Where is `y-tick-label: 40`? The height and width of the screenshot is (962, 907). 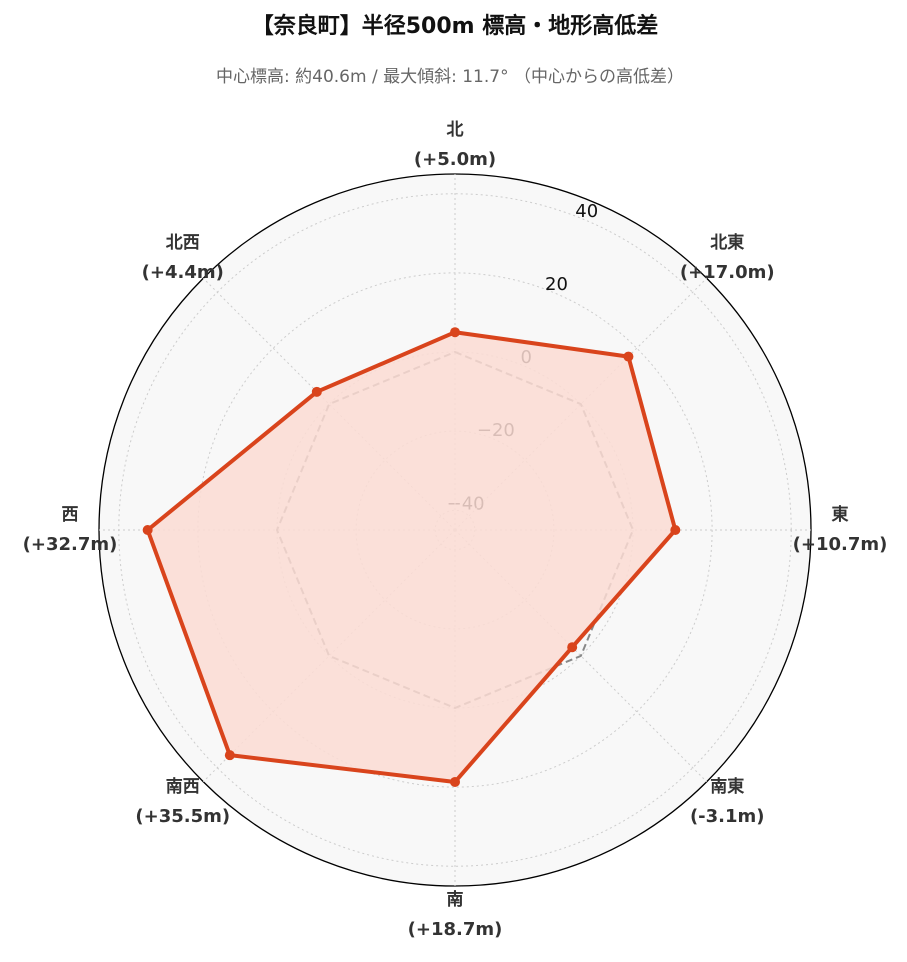
y-tick-label: 40 is located at coordinates (586, 211).